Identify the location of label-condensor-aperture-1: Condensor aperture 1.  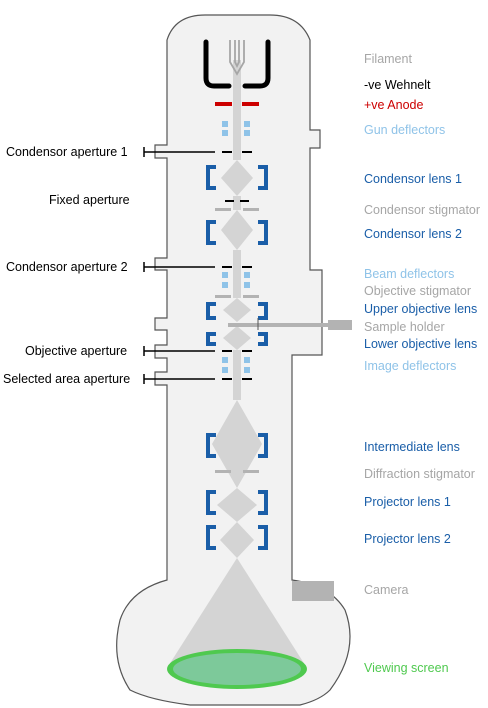
(67, 152).